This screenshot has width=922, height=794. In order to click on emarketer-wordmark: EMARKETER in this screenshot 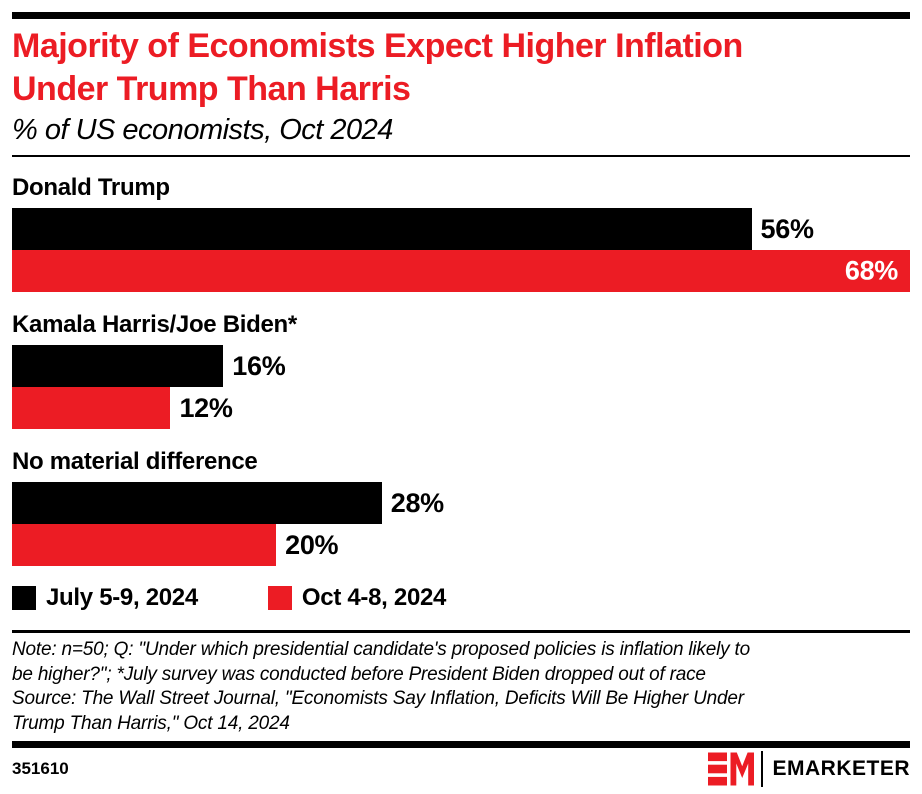, I will do `click(841, 768)`.